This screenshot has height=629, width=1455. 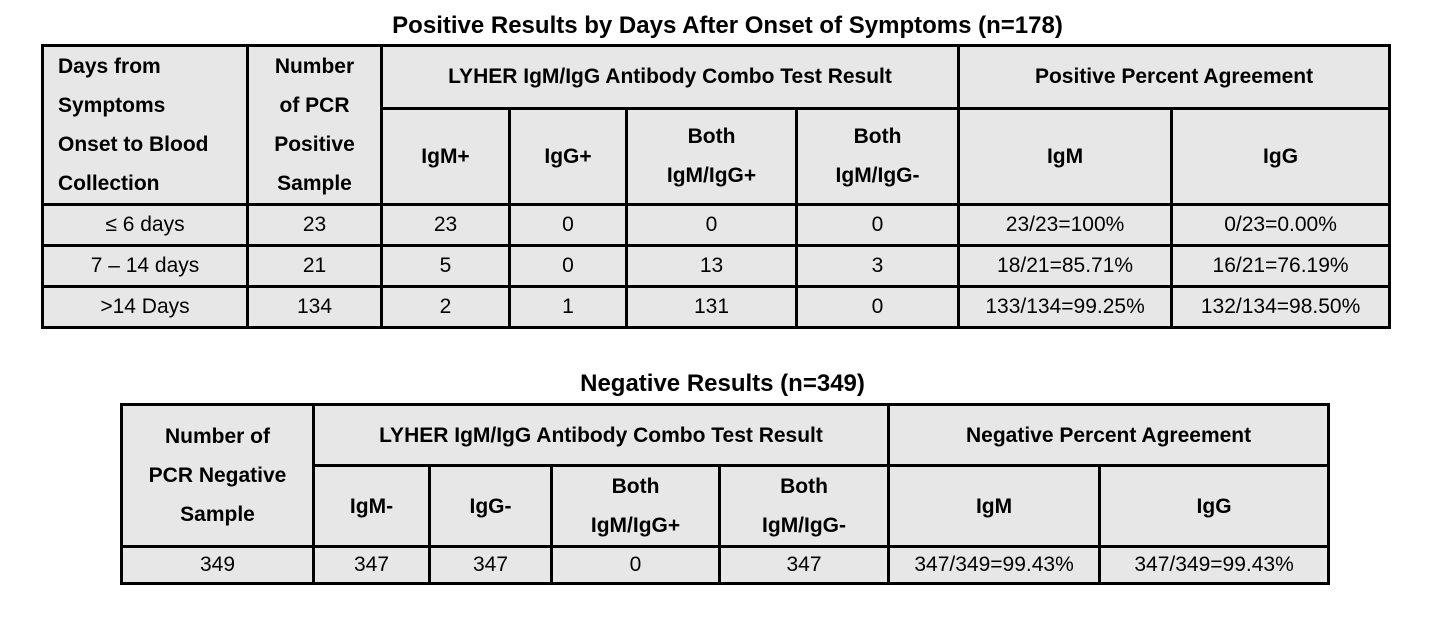 I want to click on cell-igm-plus: 23, so click(x=445, y=225).